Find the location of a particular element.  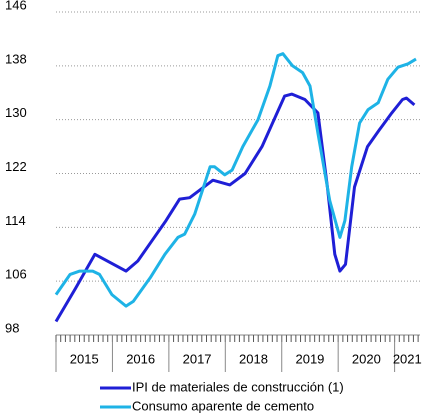

x-tick-label: 2018 is located at coordinates (253, 358).